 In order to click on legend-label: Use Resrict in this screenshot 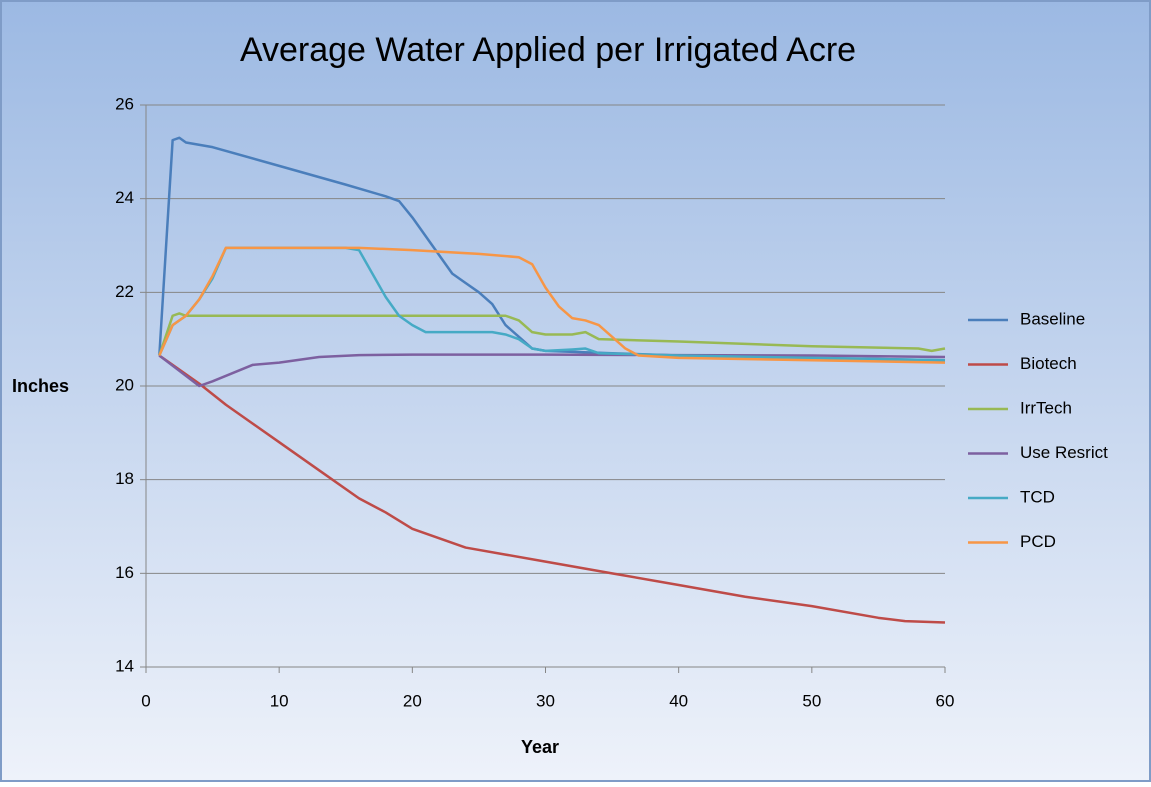, I will do `click(1064, 452)`.